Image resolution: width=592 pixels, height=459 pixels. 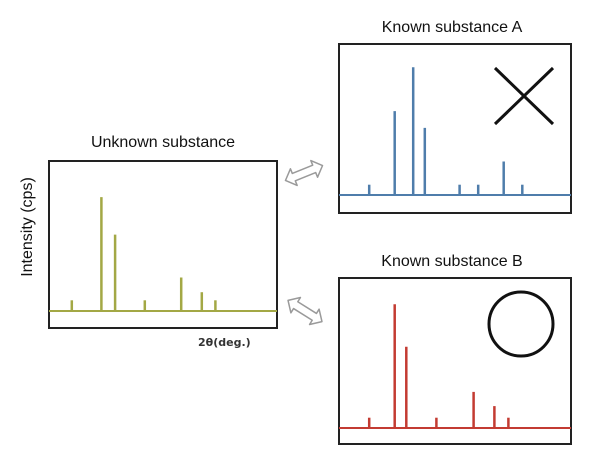 I want to click on compare-arrow-a, so click(x=304, y=173).